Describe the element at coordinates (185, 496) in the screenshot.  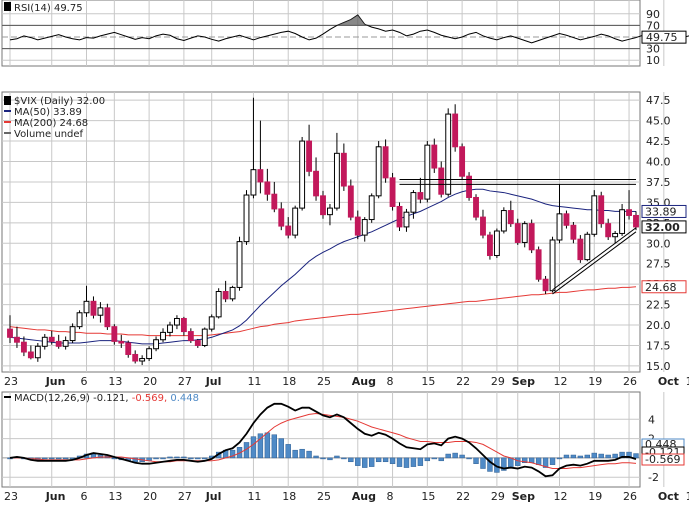
I see `x-axis-label-bottom: 27` at that location.